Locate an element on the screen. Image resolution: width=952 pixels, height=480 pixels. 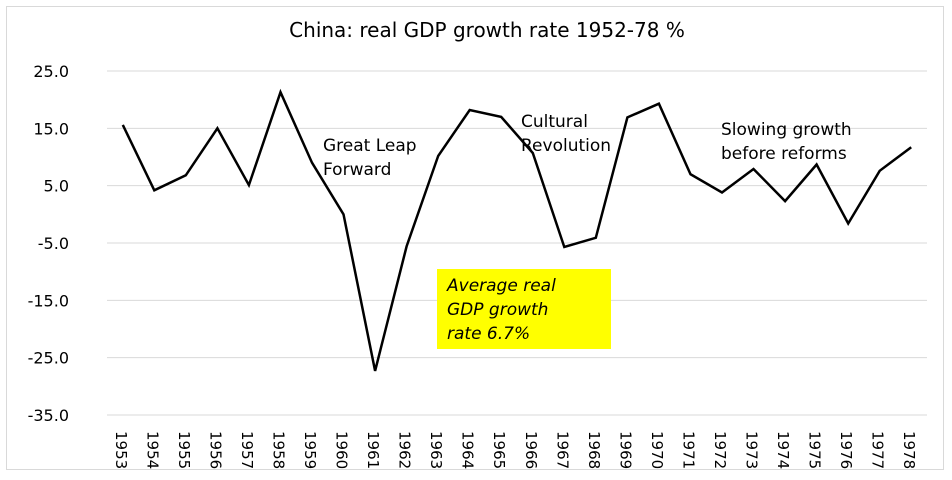
average-growth-box: Average real GDP growth rate 6.7% is located at coordinates (524, 309).